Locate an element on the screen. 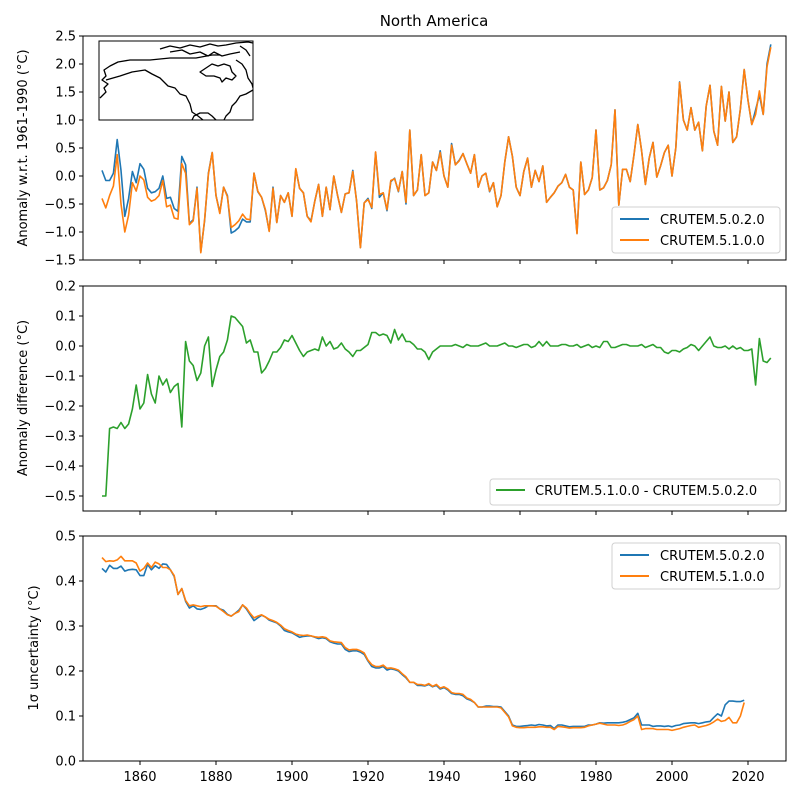 This screenshot has width=800, height=800. y-tick-label: 1.0 is located at coordinates (65, 121).